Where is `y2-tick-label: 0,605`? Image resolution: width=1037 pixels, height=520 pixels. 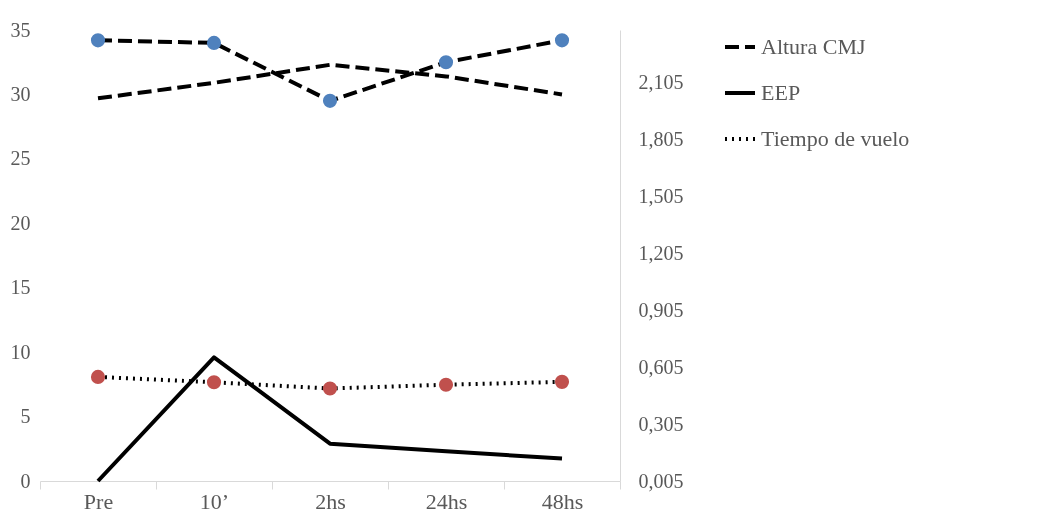 y2-tick-label: 0,605 is located at coordinates (661, 366).